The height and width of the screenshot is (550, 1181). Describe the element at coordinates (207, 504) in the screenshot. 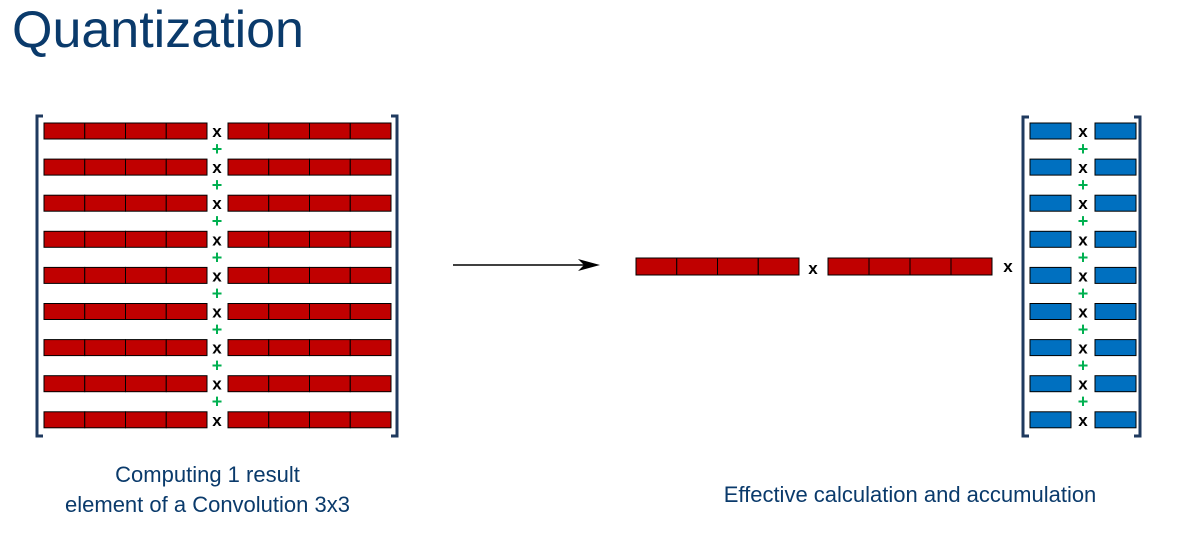

I see `caption-line-2: element of a Convolution 3x3` at that location.